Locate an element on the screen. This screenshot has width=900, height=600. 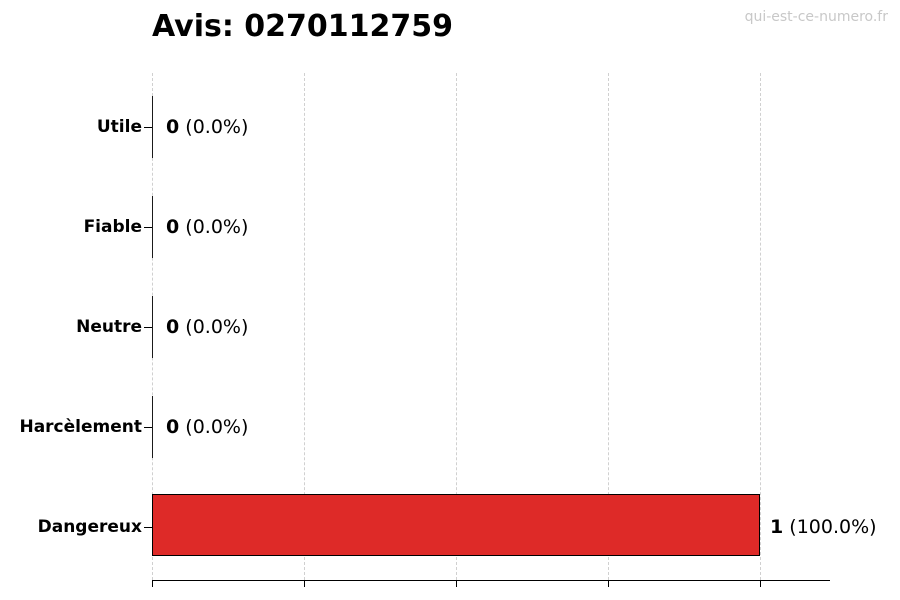
bar-count-neutre: 0 is located at coordinates (173, 327).